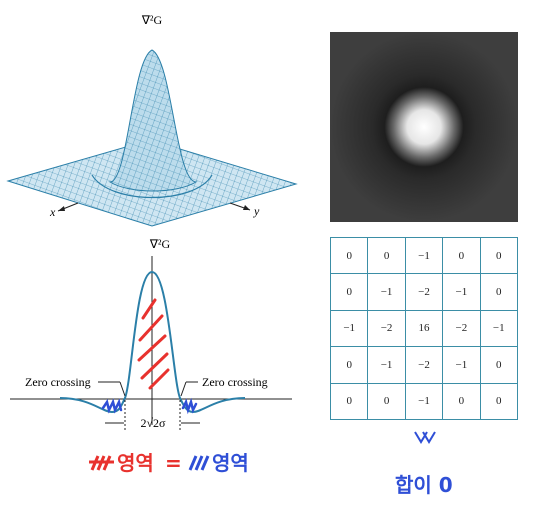 Image resolution: width=549 pixels, height=515 pixels. Describe the element at coordinates (424, 127) in the screenshot. I see `gaussian-image` at that location.